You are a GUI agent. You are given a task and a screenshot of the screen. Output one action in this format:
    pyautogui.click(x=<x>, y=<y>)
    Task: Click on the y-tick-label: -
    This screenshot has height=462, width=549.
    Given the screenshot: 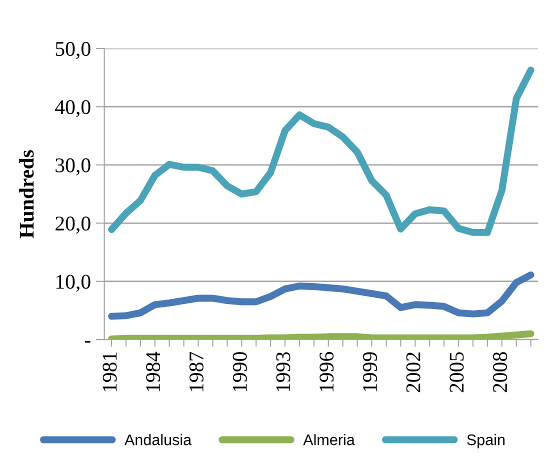 What is the action you would take?
    pyautogui.click(x=87, y=342)
    